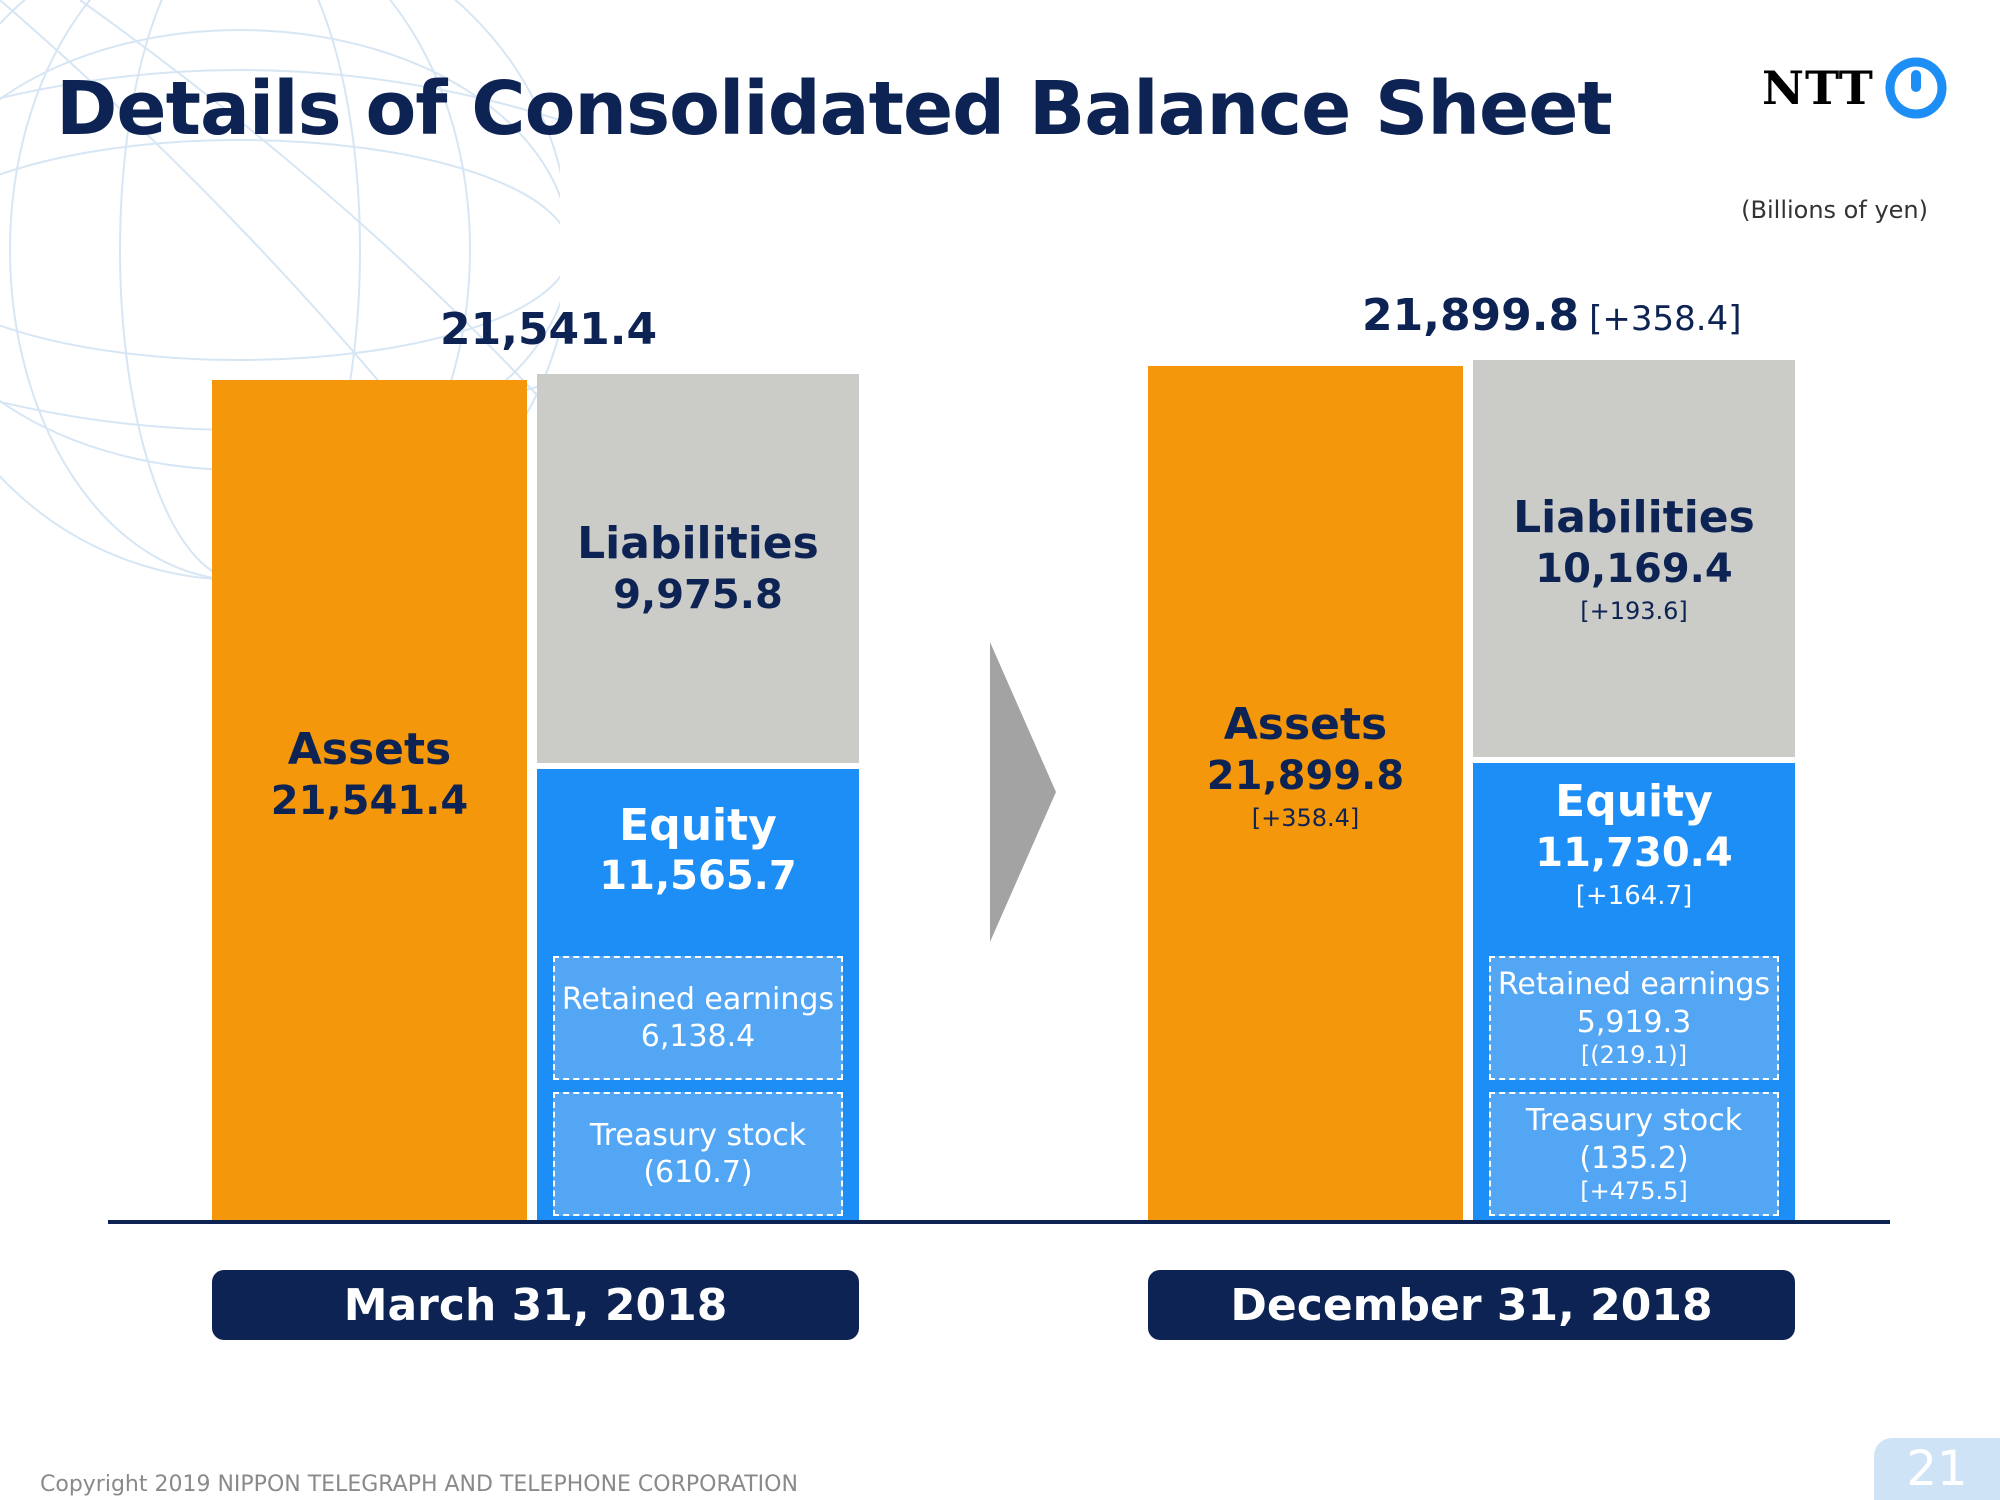 The width and height of the screenshot is (2000, 1500). What do you see at coordinates (1634, 1022) in the screenshot?
I see `retained-earnings-value: 5,919.3` at bounding box center [1634, 1022].